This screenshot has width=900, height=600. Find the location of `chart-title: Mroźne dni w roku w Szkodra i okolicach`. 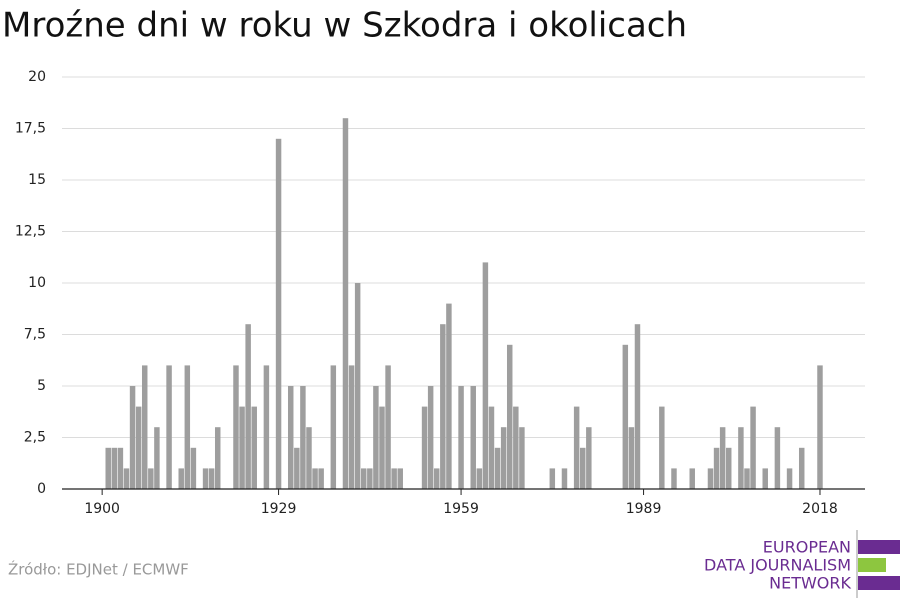

chart-title: Mroźne dni w roku w Szkodra i okolicach is located at coordinates (344, 26).